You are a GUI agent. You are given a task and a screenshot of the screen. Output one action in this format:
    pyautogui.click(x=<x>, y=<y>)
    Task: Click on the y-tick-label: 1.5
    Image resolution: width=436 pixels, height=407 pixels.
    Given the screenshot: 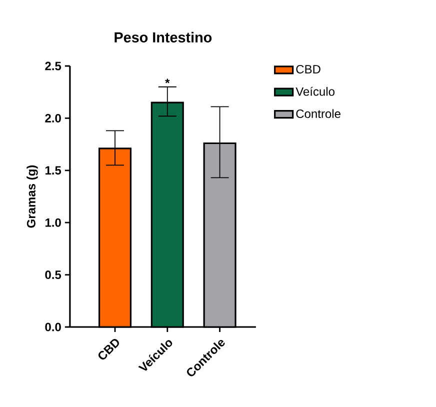 What is the action you would take?
    pyautogui.click(x=53, y=170)
    